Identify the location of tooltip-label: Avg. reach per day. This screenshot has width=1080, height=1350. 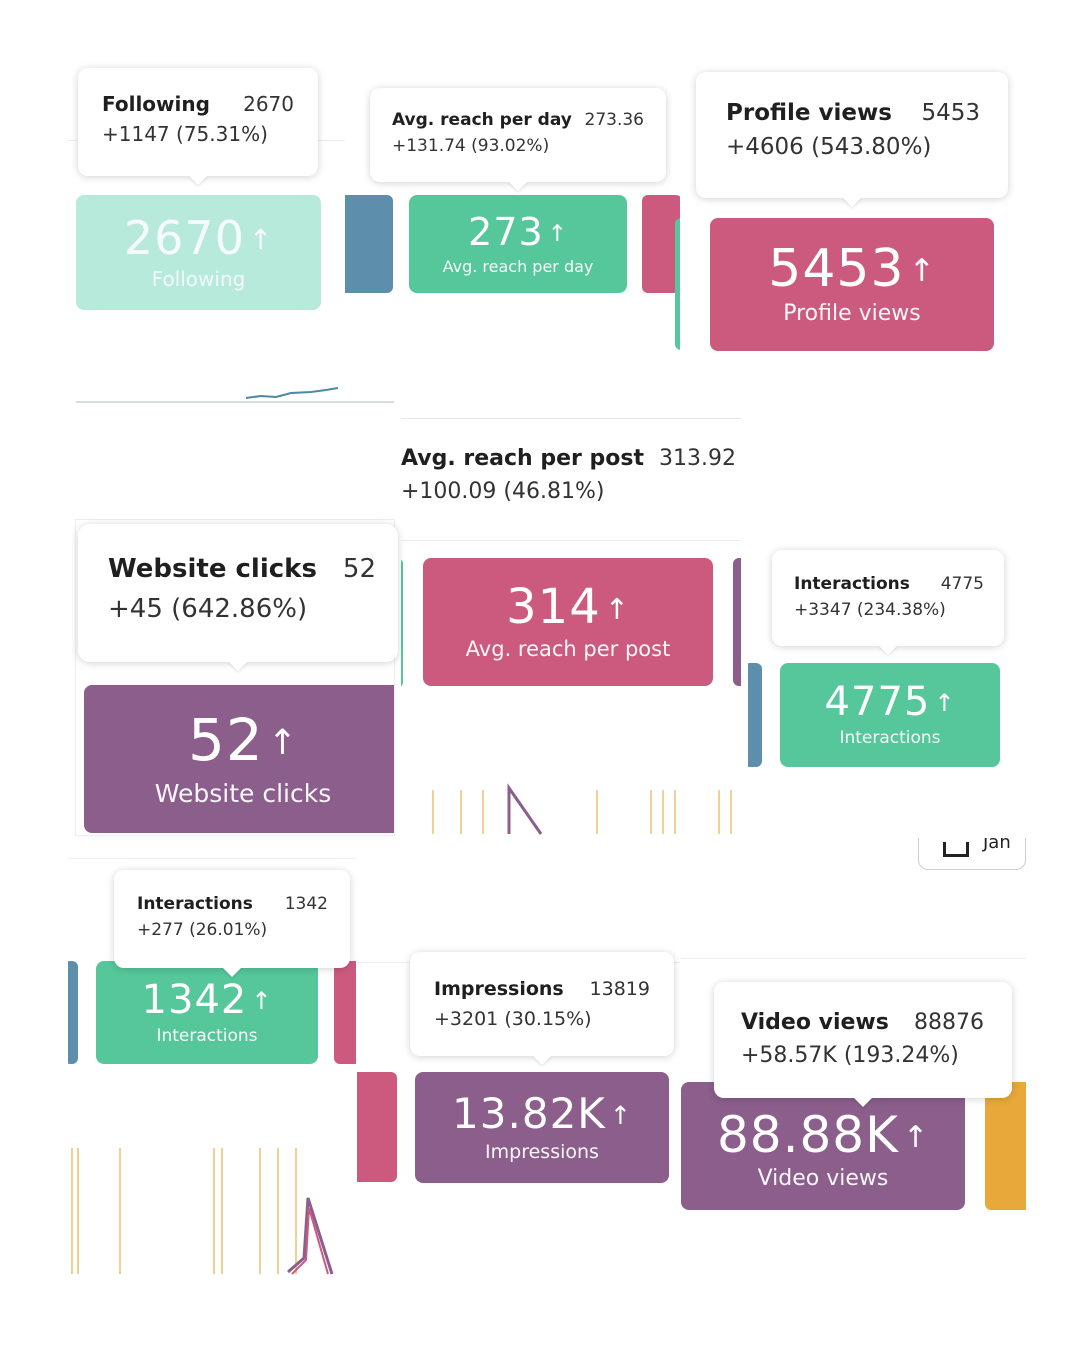
(482, 120).